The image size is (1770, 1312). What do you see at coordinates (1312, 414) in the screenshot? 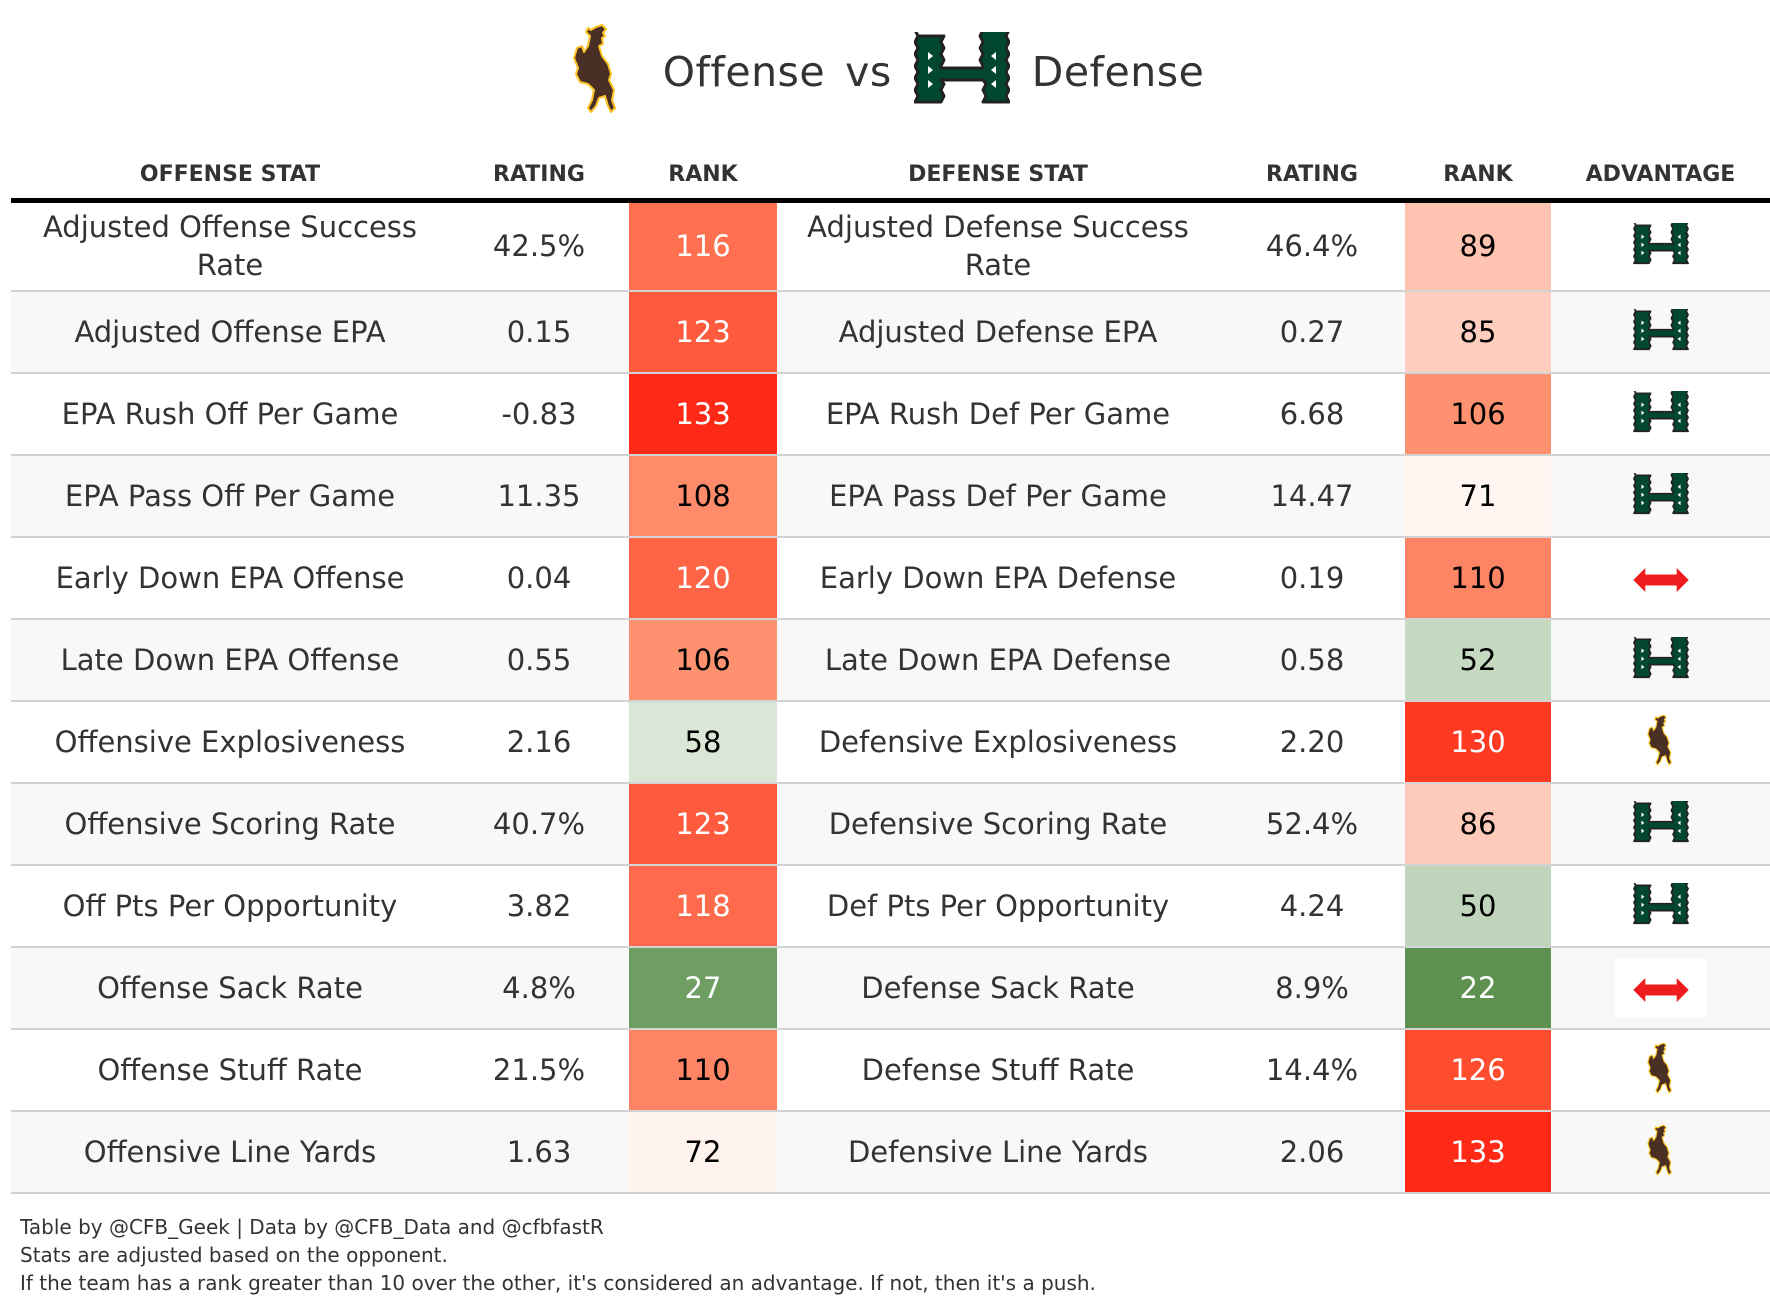
I see `defense-rating-cell: 6.68` at bounding box center [1312, 414].